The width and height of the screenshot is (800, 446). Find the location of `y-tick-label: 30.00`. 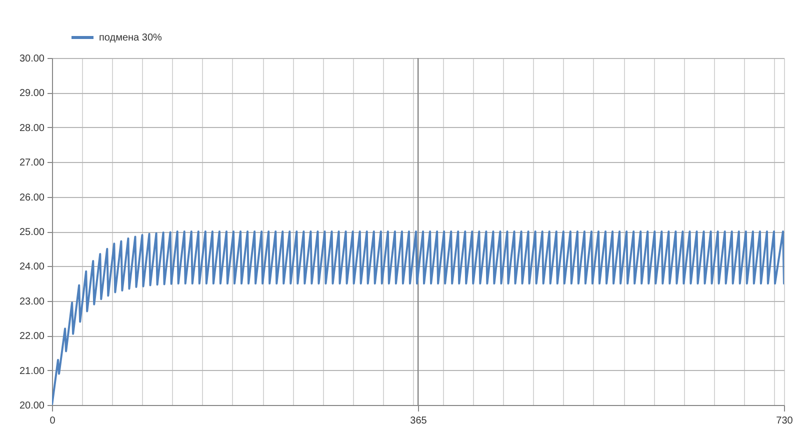

y-tick-label: 30.00 is located at coordinates (32, 59).